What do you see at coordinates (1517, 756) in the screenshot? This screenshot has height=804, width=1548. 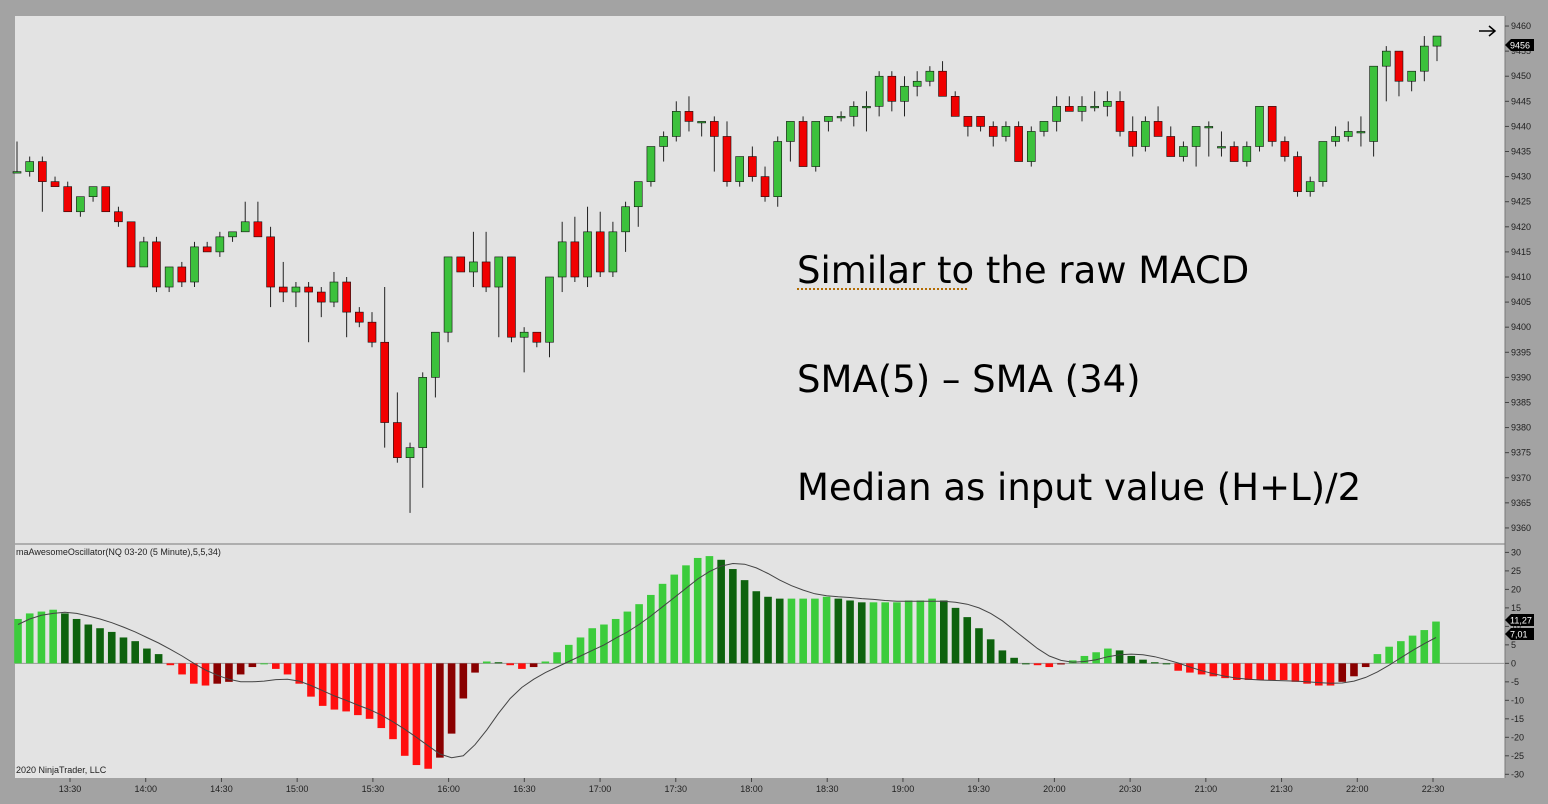 I see `osc-tick-label: -25` at bounding box center [1517, 756].